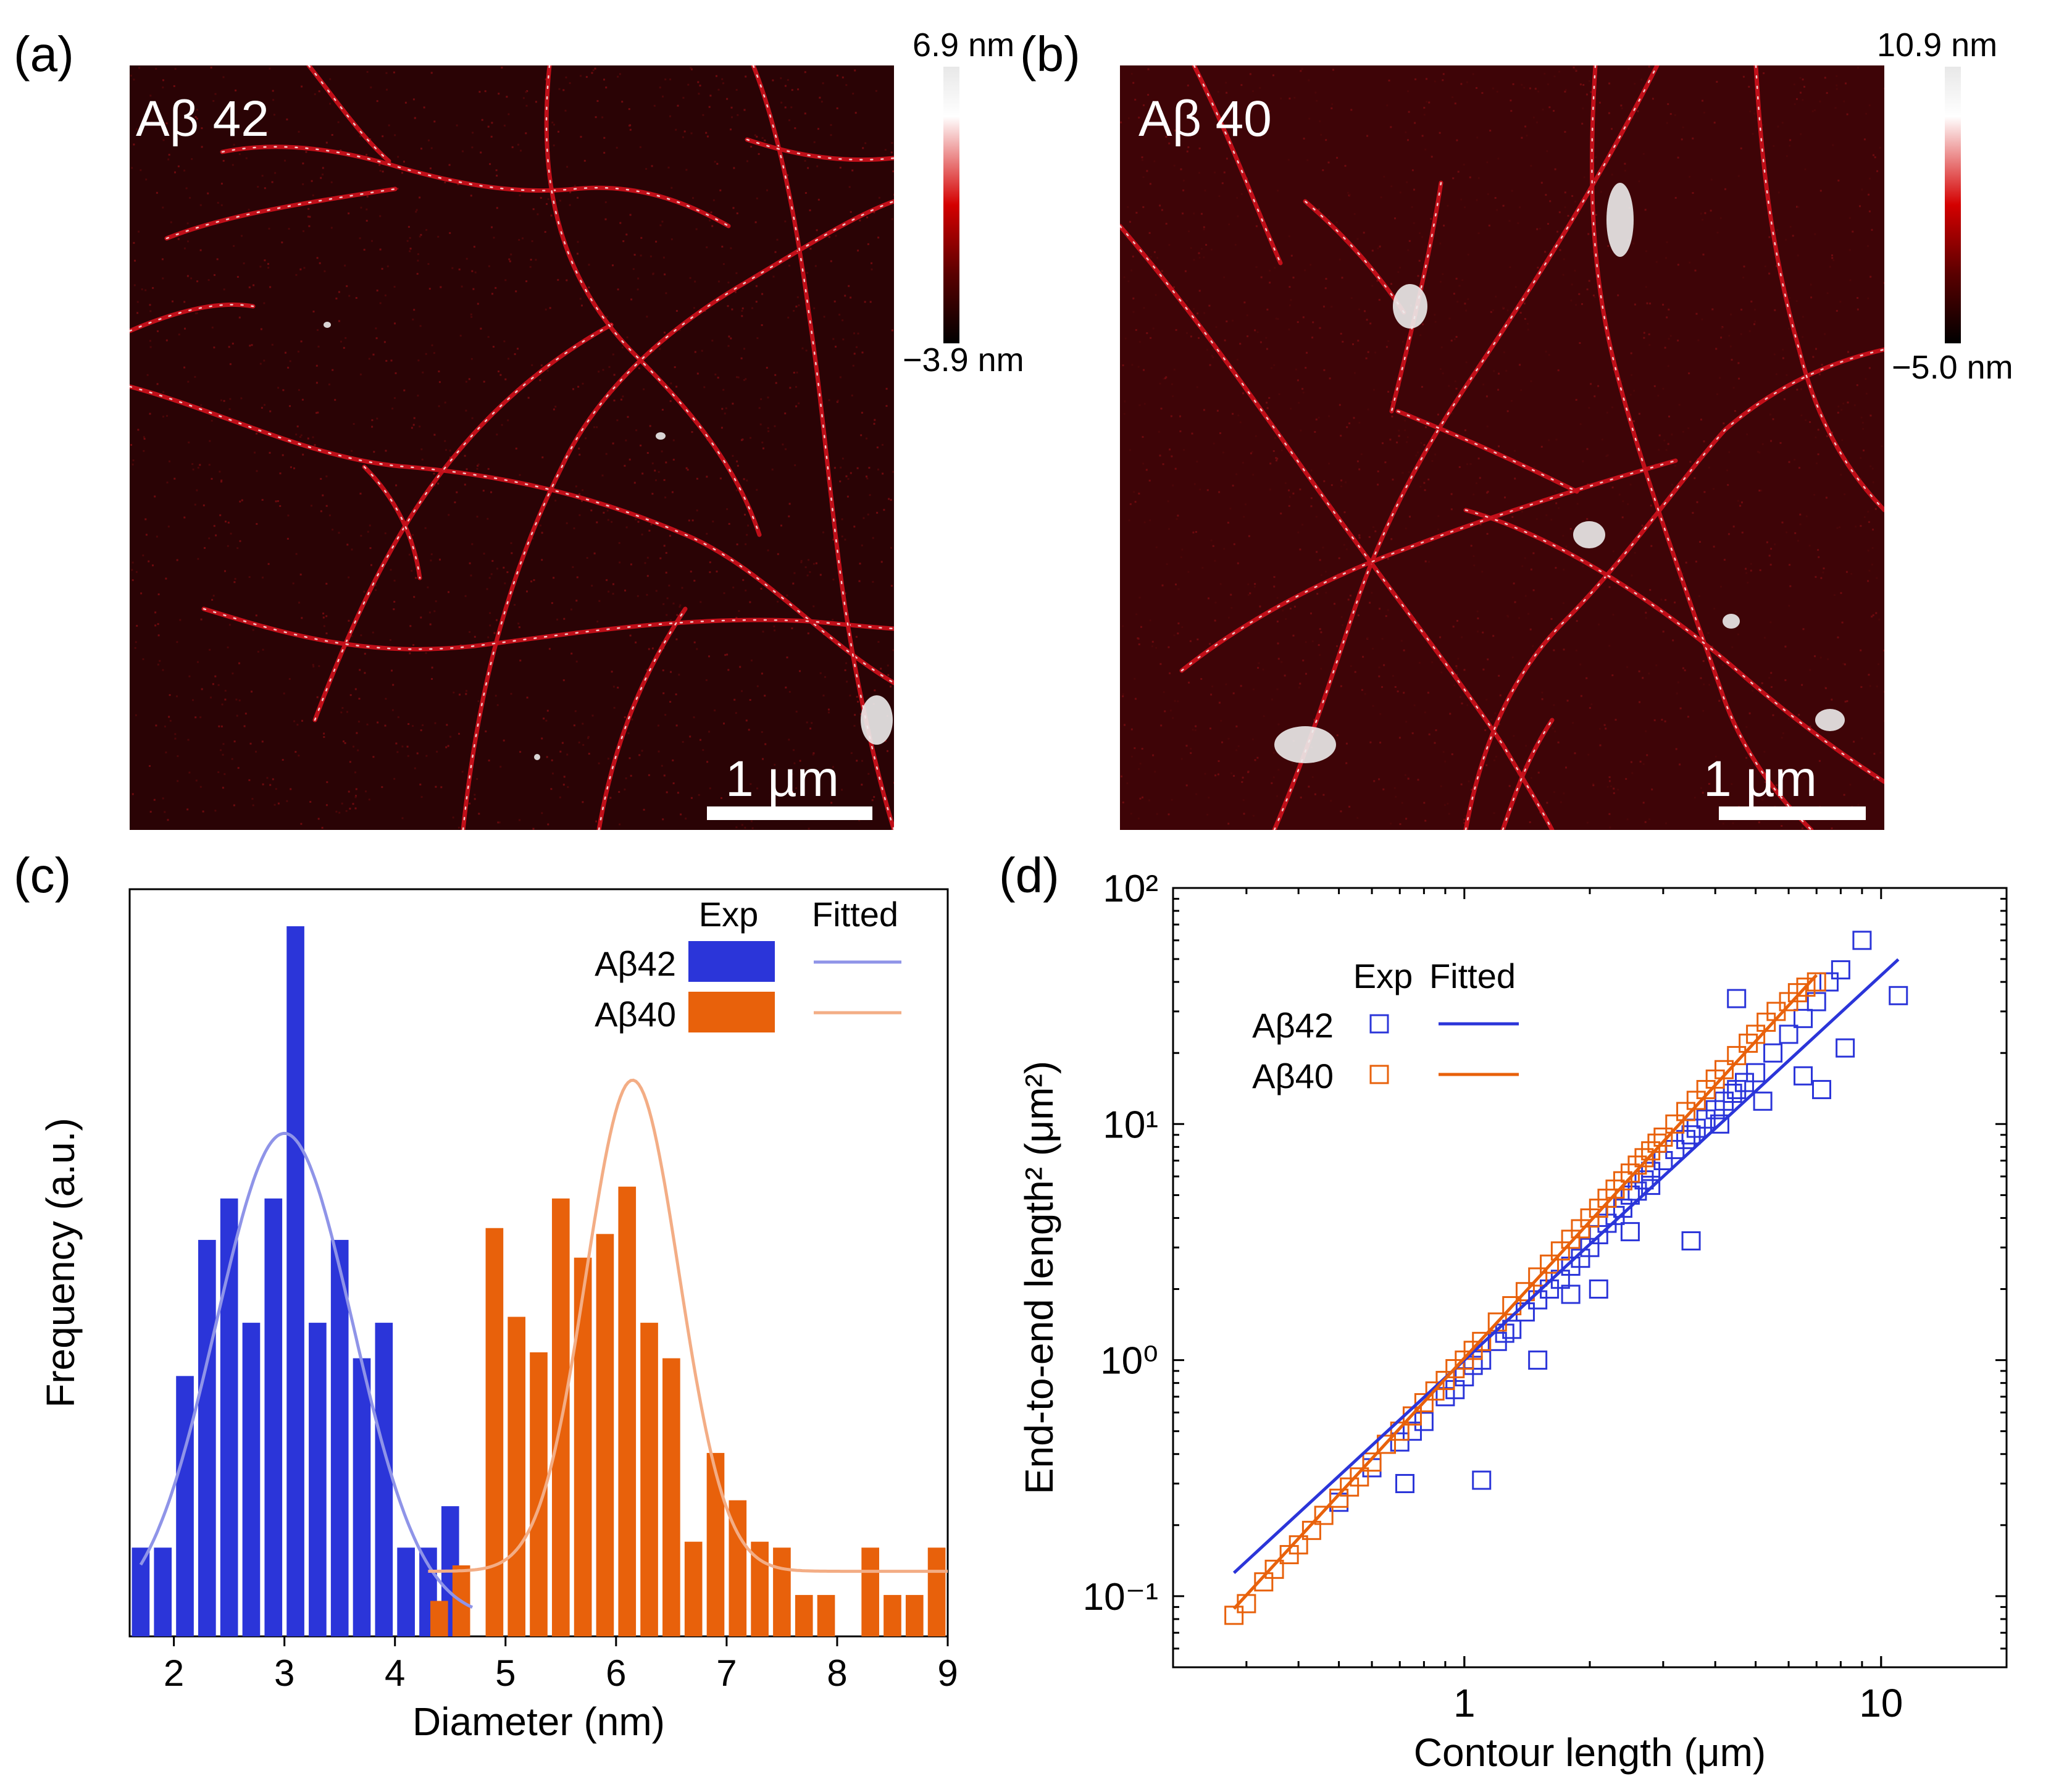  Describe the element at coordinates (1379, 1024) in the screenshot. I see `loglog-legend-marker` at that location.